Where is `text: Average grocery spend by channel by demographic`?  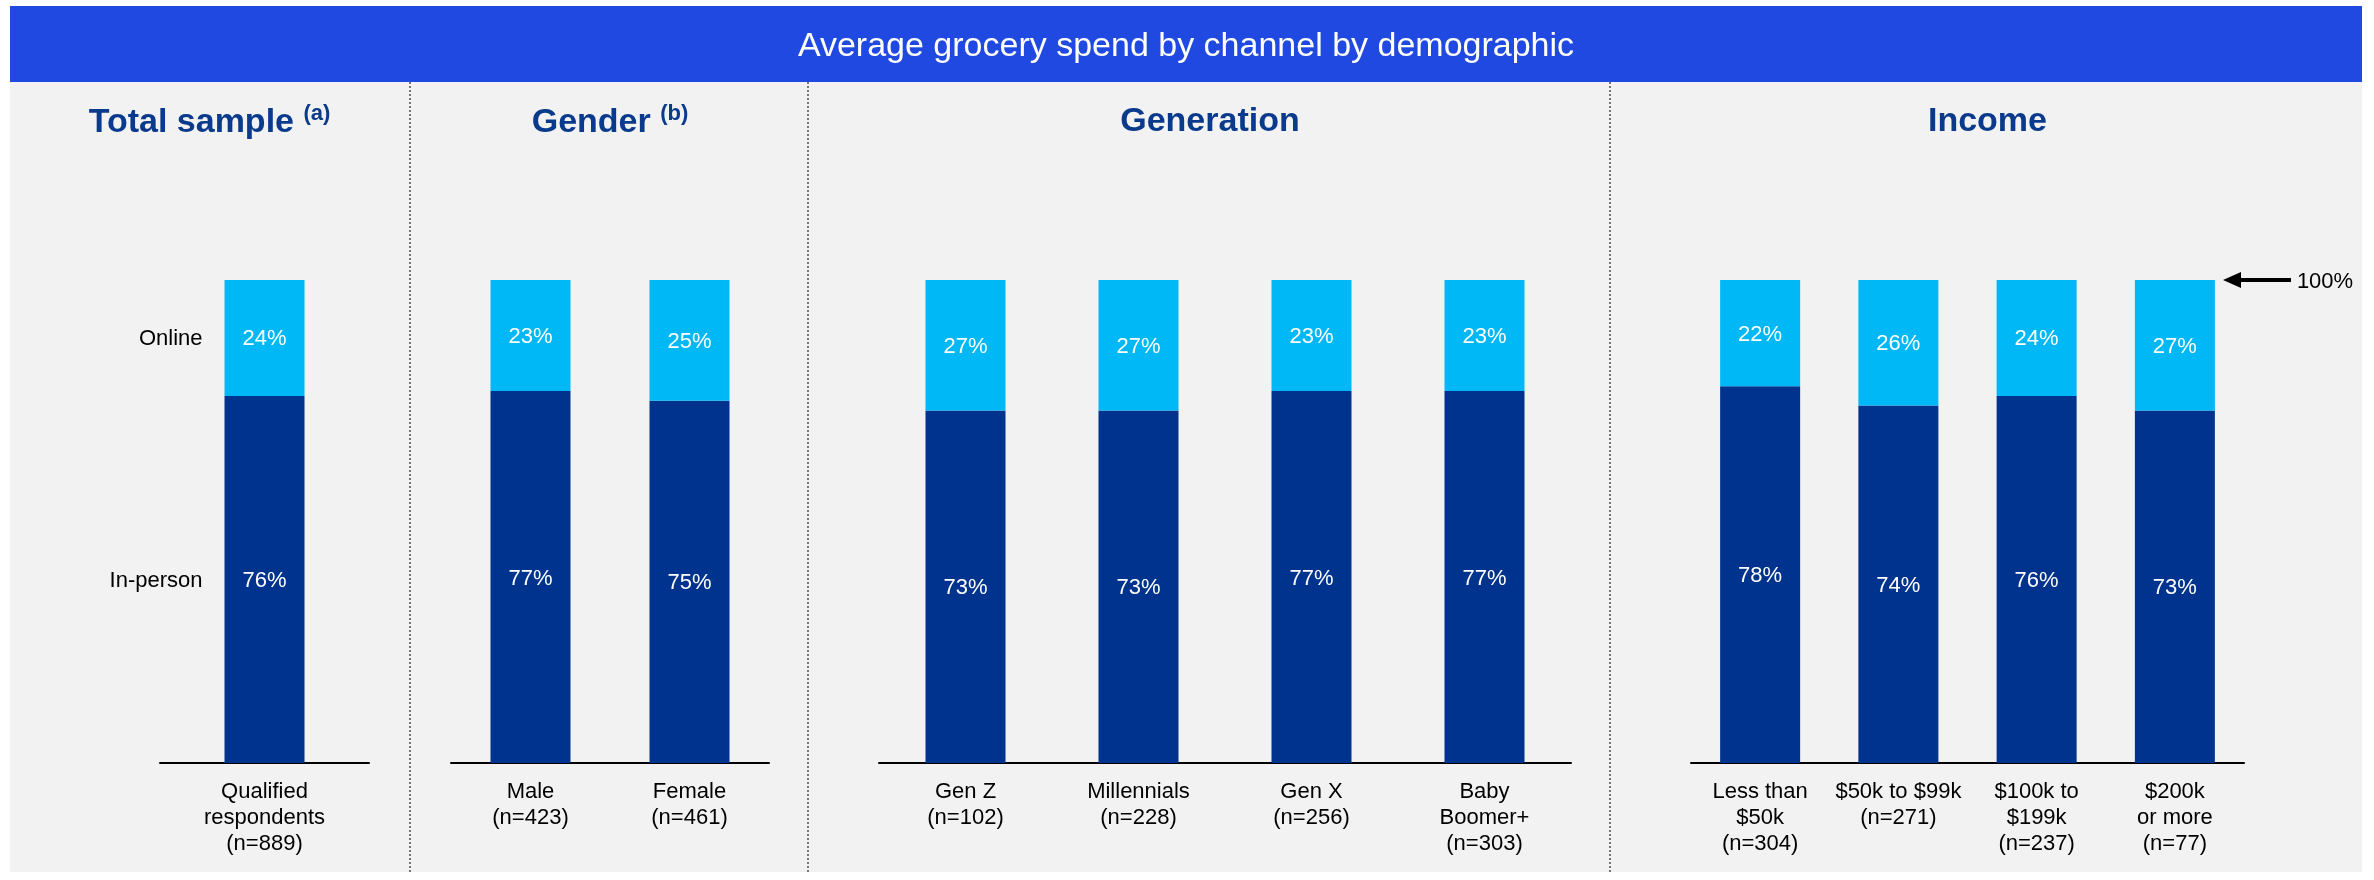 text: Average grocery spend by channel by demographic is located at coordinates (1186, 44).